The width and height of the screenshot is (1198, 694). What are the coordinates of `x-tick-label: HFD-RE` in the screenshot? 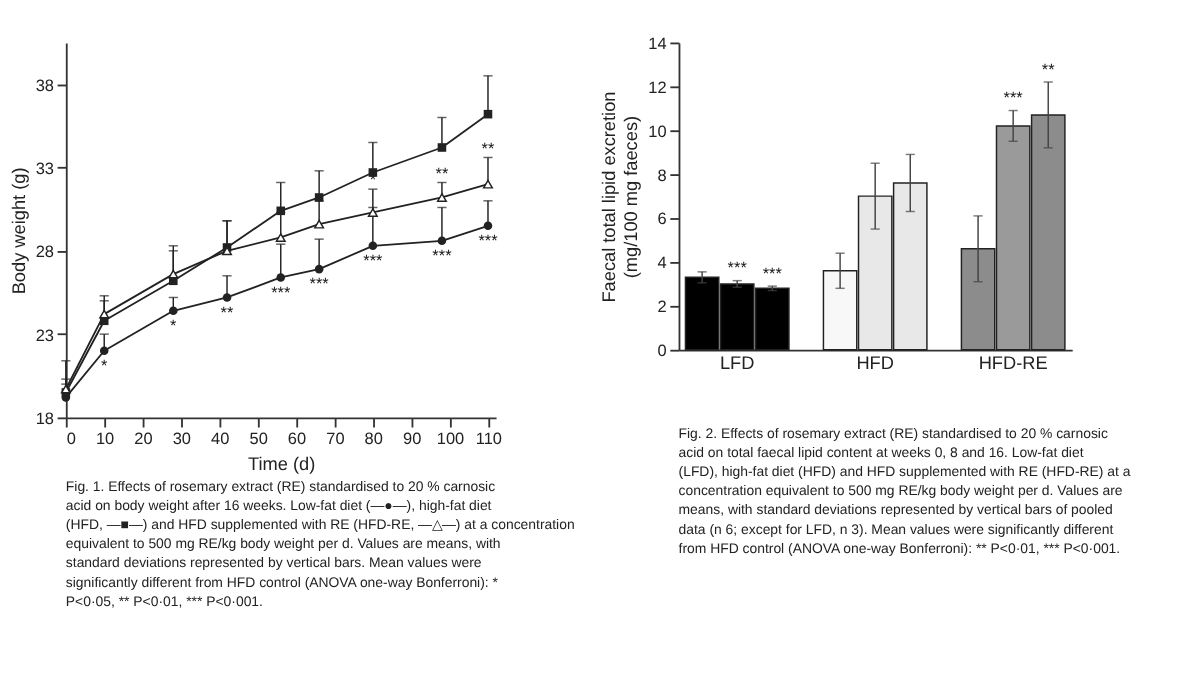 It's located at (1013, 362).